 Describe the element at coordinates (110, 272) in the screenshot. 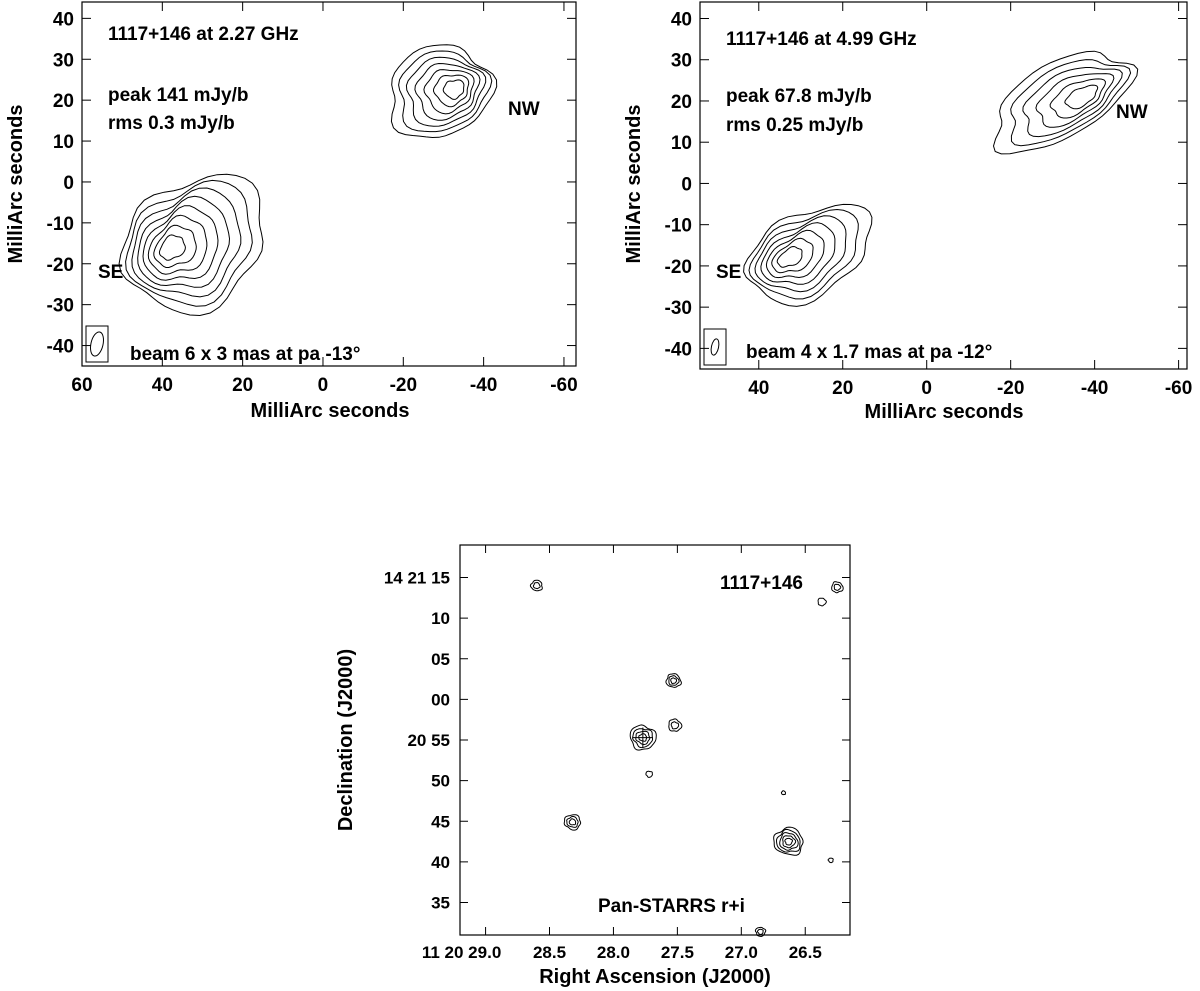

I see `p1-label-se: SE` at that location.